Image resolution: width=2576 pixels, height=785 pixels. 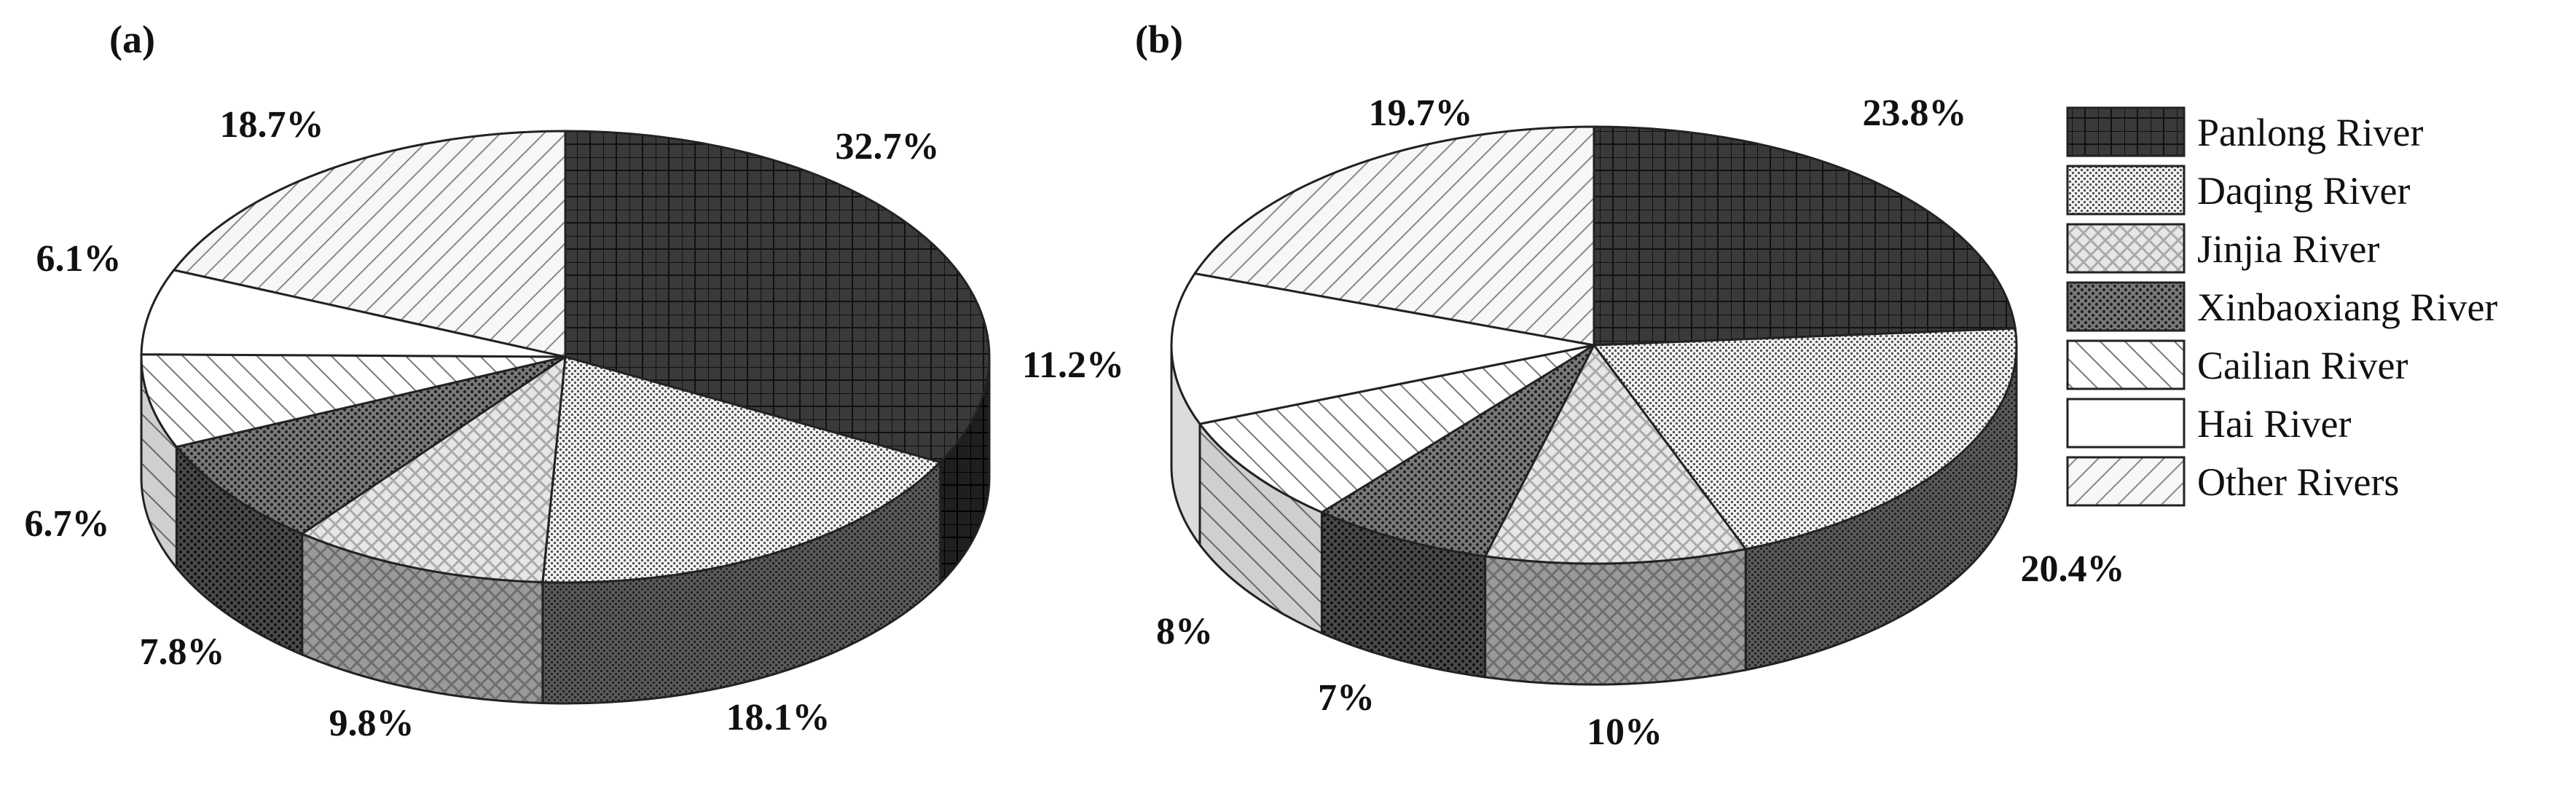 I want to click on data-label-xinbaoxiang-river: 7.8%, so click(x=182, y=652).